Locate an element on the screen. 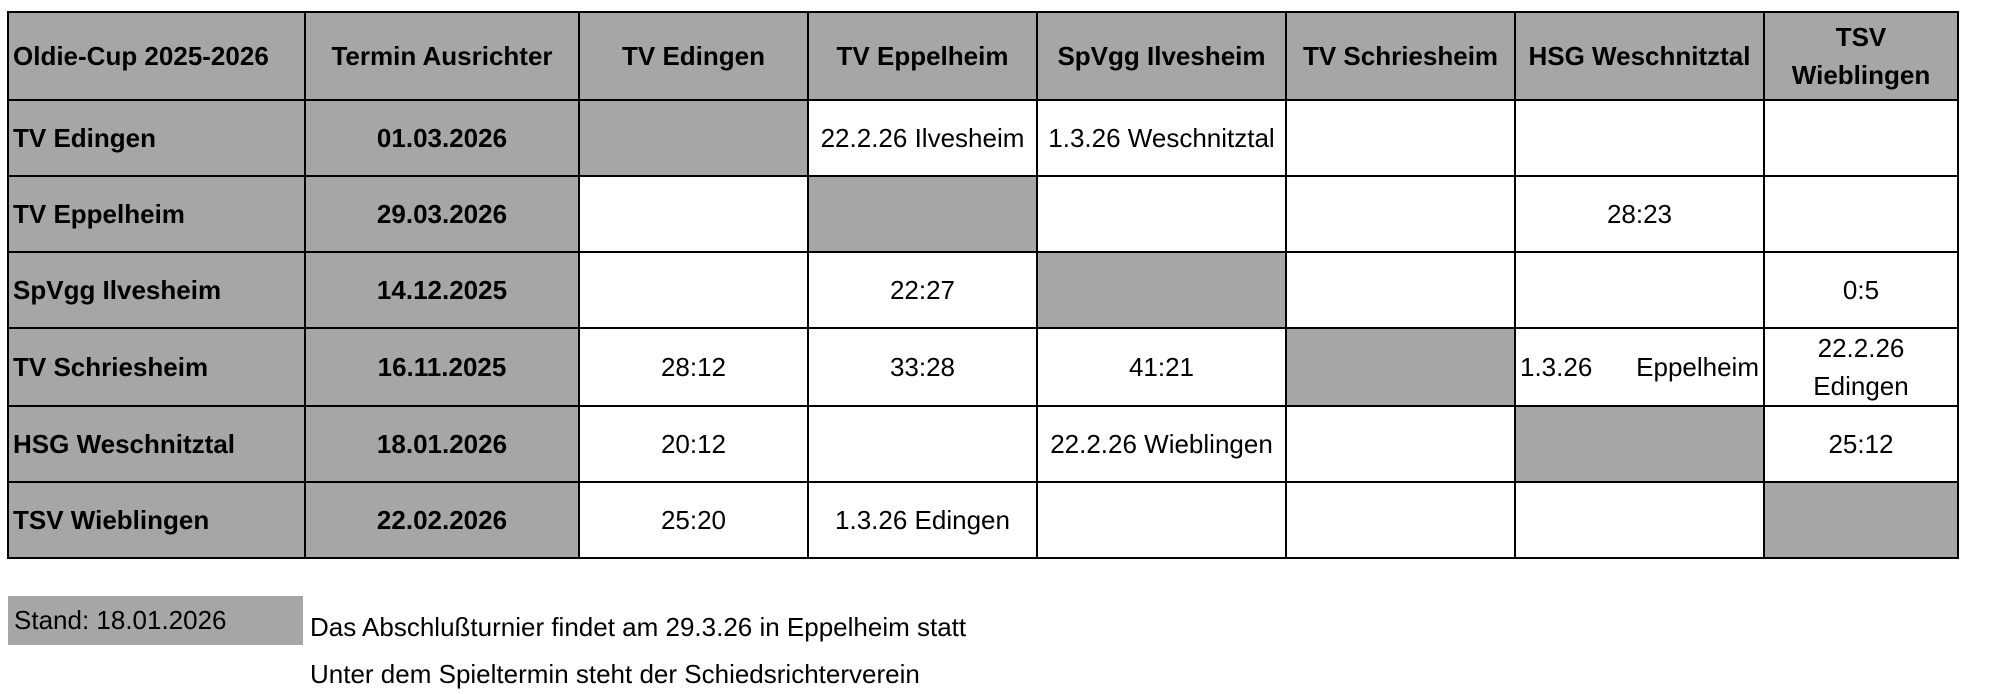 This screenshot has width=2001, height=694. host-date: 29.03.2026 is located at coordinates (442, 214).